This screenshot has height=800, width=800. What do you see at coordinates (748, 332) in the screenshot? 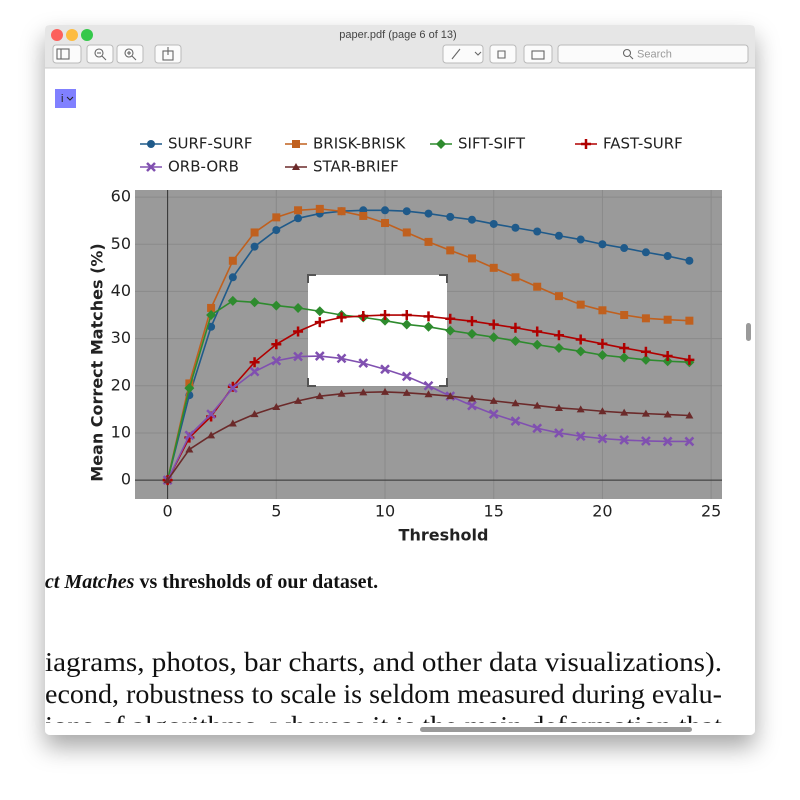
I see `vertical-scrollbar` at bounding box center [748, 332].